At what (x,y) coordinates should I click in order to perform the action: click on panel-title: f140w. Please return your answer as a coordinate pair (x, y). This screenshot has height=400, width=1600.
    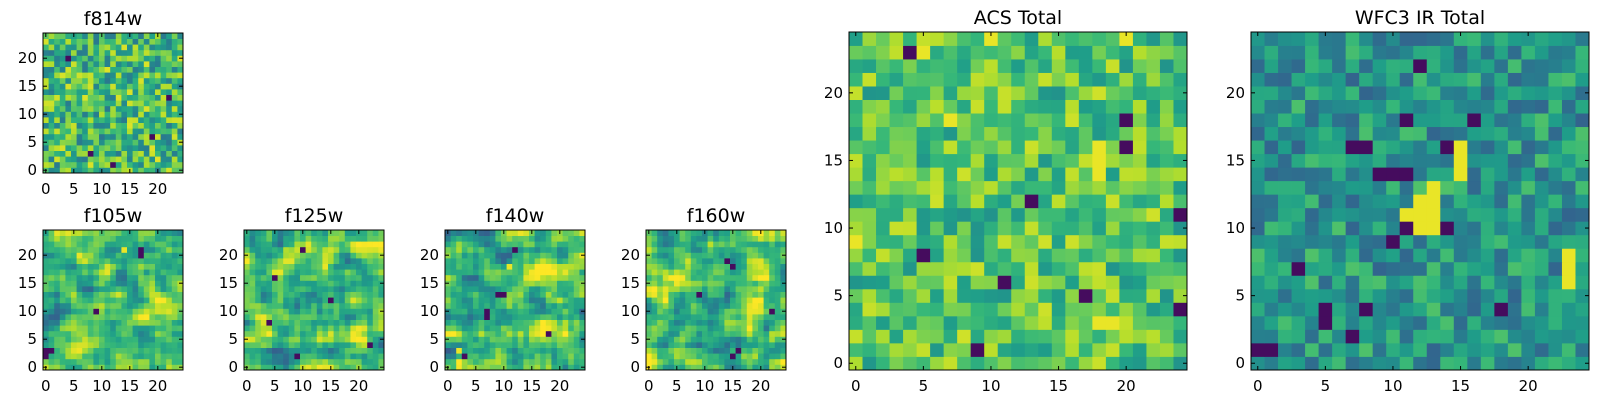
    Looking at the image, I should click on (515, 216).